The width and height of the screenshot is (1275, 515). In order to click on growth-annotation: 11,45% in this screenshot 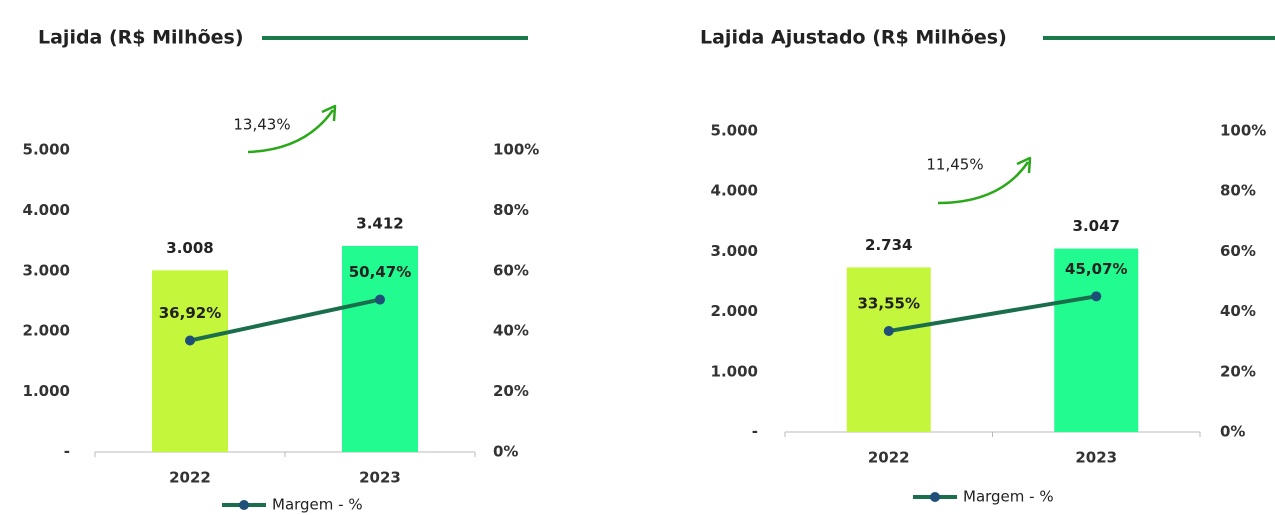, I will do `click(954, 165)`.